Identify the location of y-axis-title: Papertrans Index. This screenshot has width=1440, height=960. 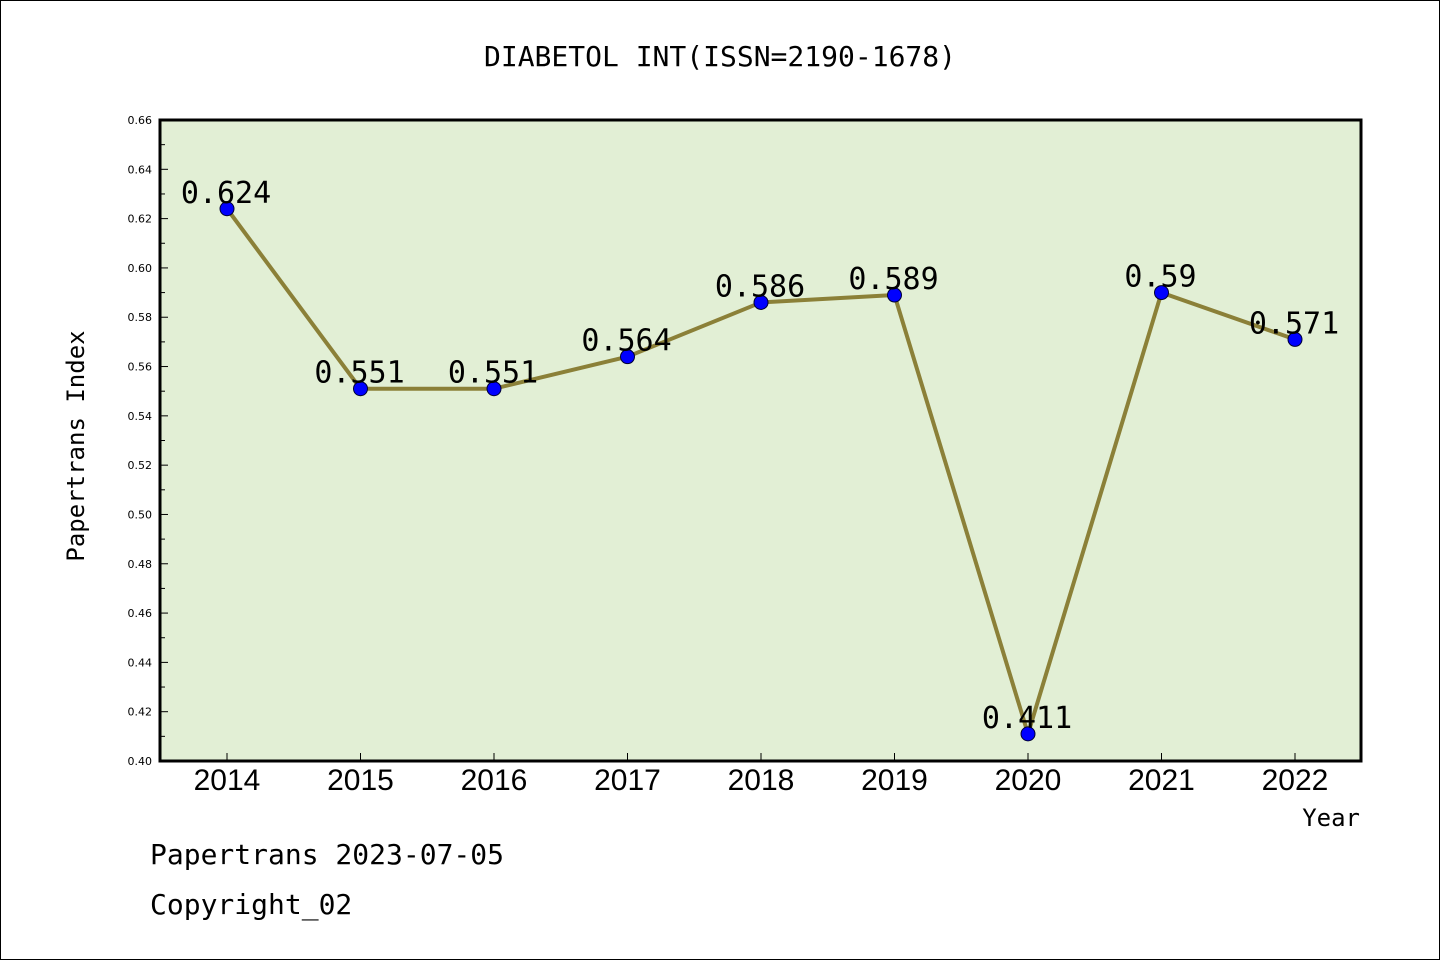
(76, 445).